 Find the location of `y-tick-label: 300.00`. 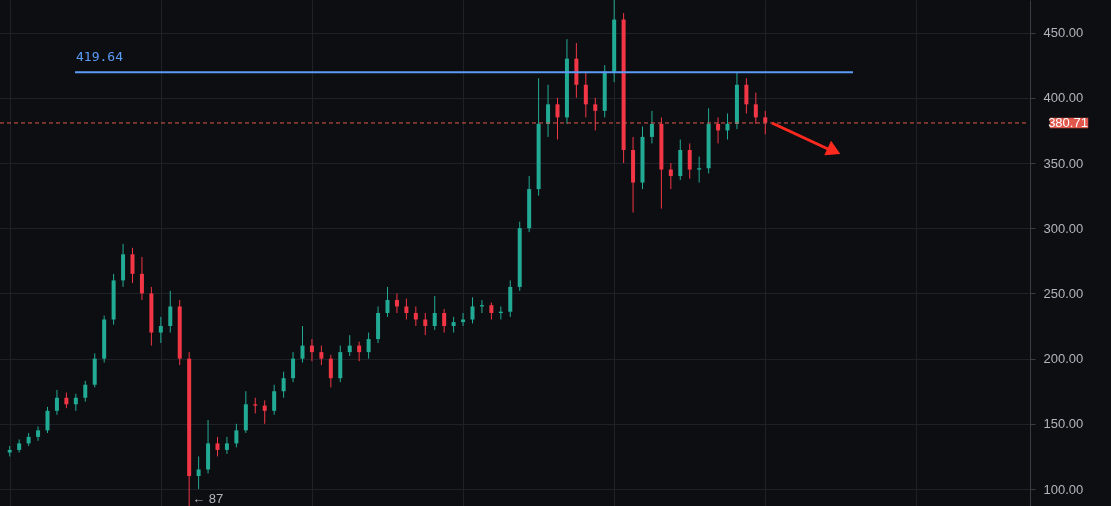

y-tick-label: 300.00 is located at coordinates (1063, 228).